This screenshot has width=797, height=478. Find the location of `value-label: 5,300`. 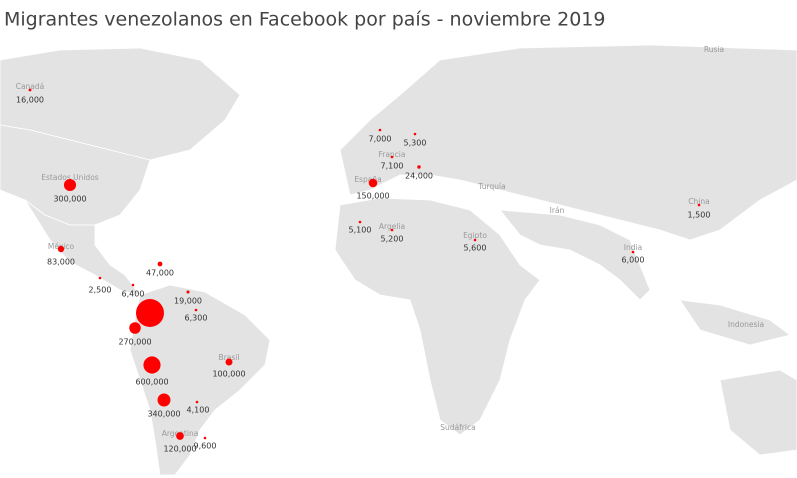

value-label: 5,300 is located at coordinates (415, 143).